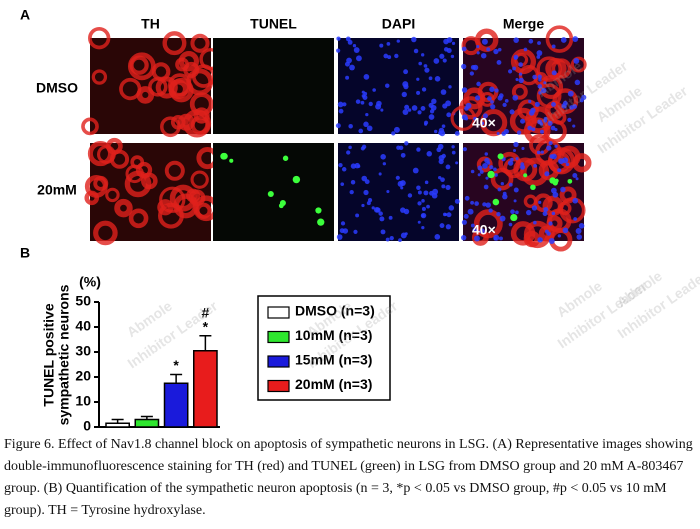 The height and width of the screenshot is (529, 700). What do you see at coordinates (205, 389) in the screenshot?
I see `bar` at bounding box center [205, 389].